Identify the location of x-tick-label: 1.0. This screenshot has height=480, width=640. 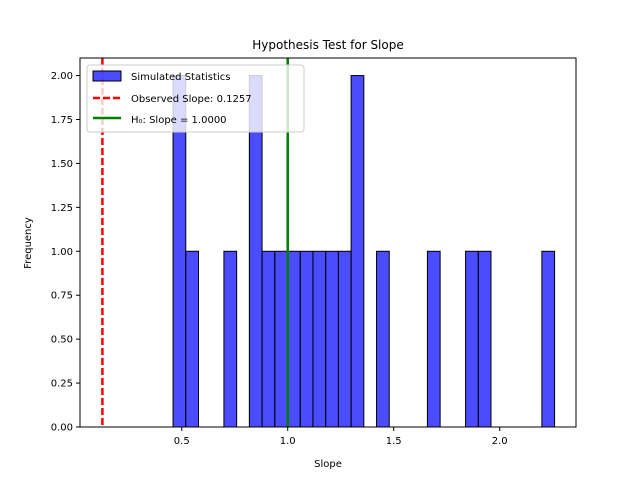
(288, 441).